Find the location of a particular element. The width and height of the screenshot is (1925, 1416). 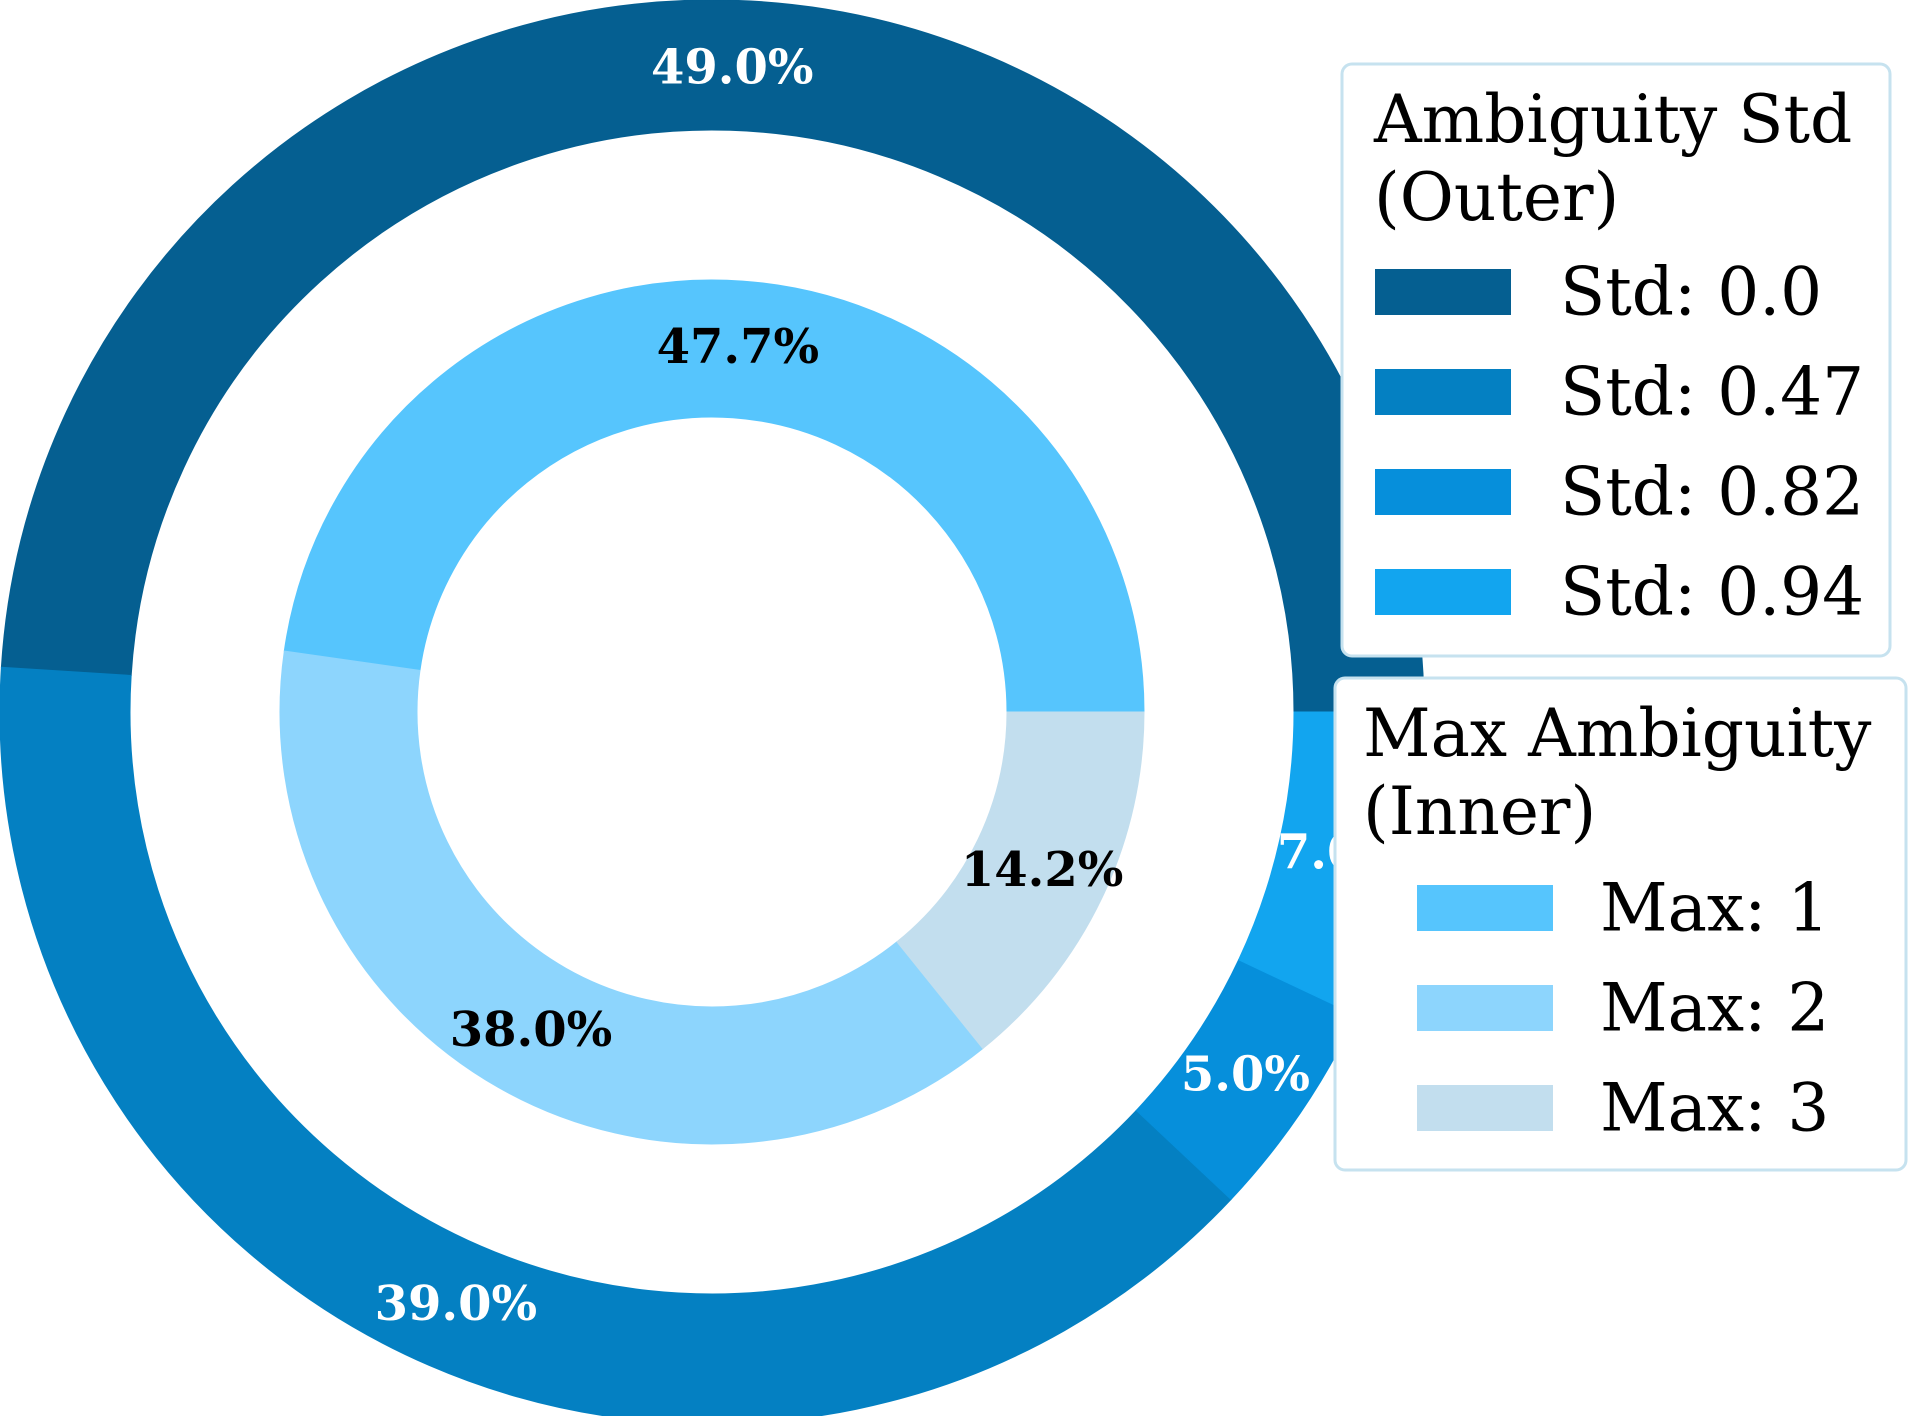

inner-pct-label-1: 47.7% is located at coordinates (738, 347).